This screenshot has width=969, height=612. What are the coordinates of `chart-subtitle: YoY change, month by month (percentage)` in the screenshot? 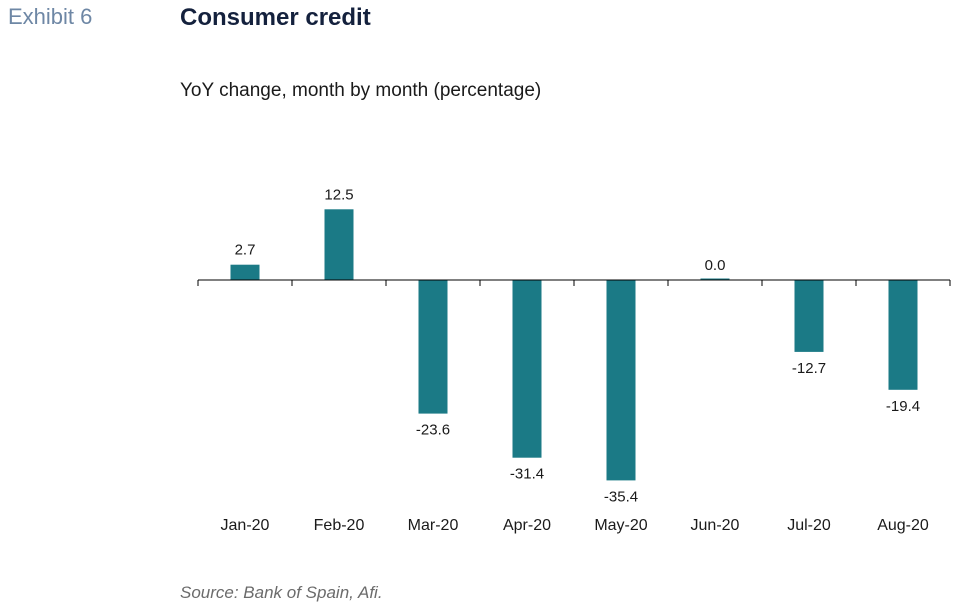 It's located at (361, 90).